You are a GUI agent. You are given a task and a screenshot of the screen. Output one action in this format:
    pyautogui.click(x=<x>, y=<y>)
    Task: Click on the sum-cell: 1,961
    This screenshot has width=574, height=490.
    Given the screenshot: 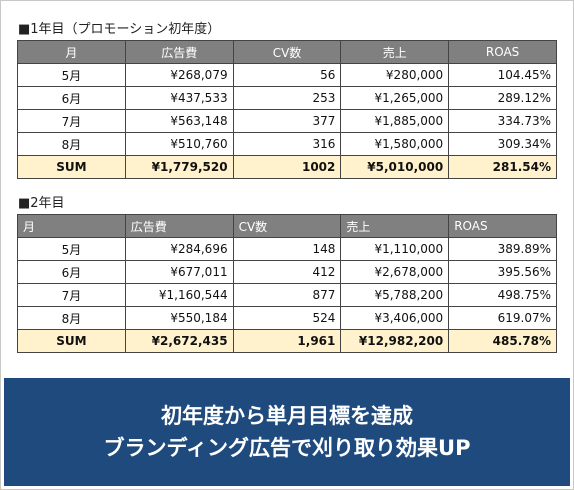 What is the action you would take?
    pyautogui.click(x=287, y=341)
    